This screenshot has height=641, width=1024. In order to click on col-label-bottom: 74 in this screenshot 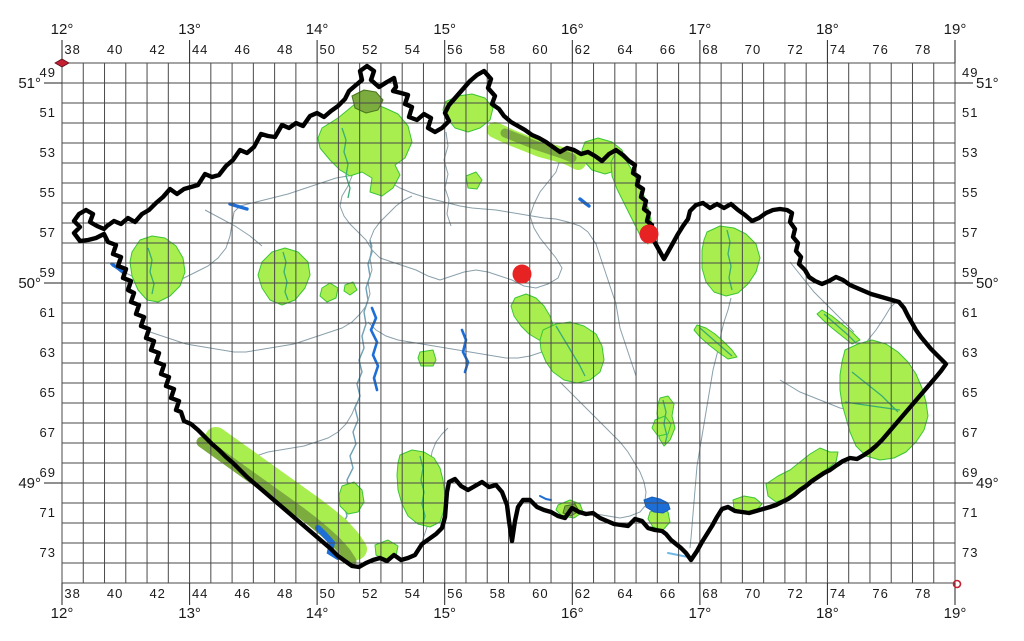, I will do `click(838, 593)`.